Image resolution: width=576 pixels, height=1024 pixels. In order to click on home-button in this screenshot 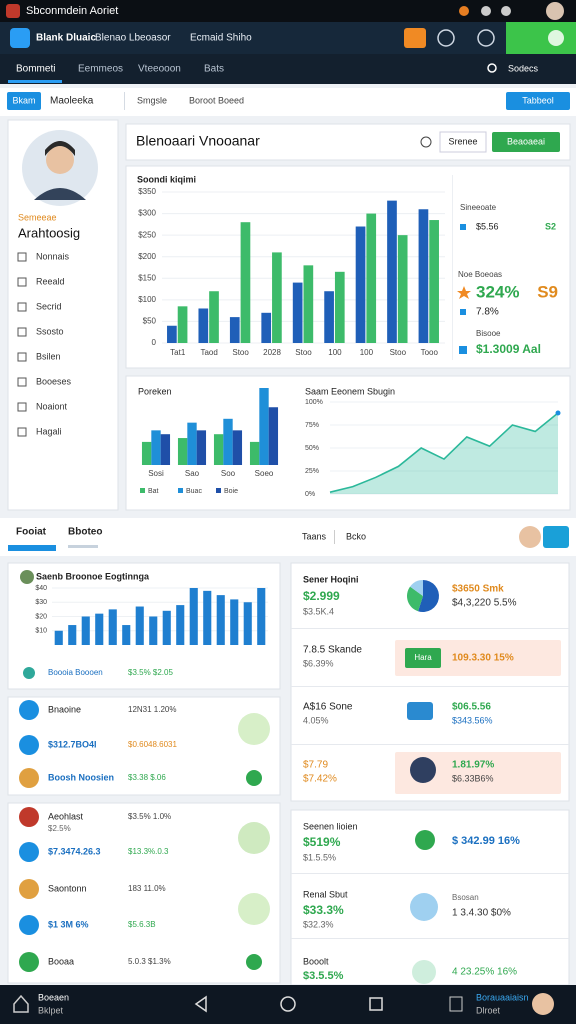, I will do `click(288, 1004)`.